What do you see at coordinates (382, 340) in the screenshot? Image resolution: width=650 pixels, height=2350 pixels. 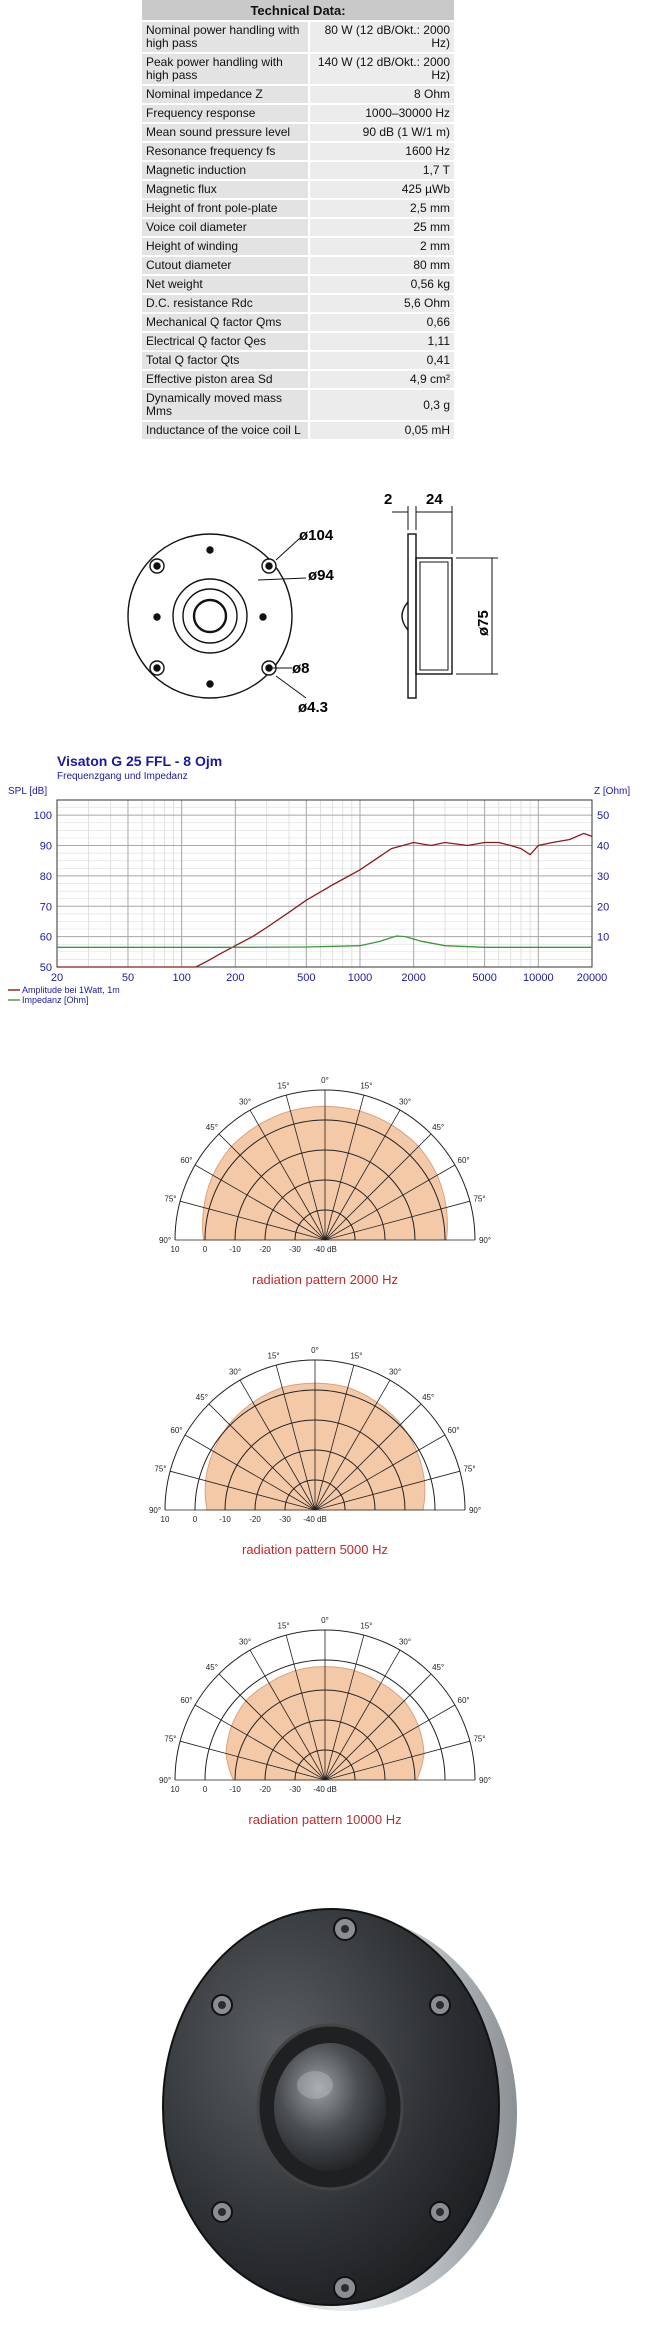 I see `spec-value: 1,11` at bounding box center [382, 340].